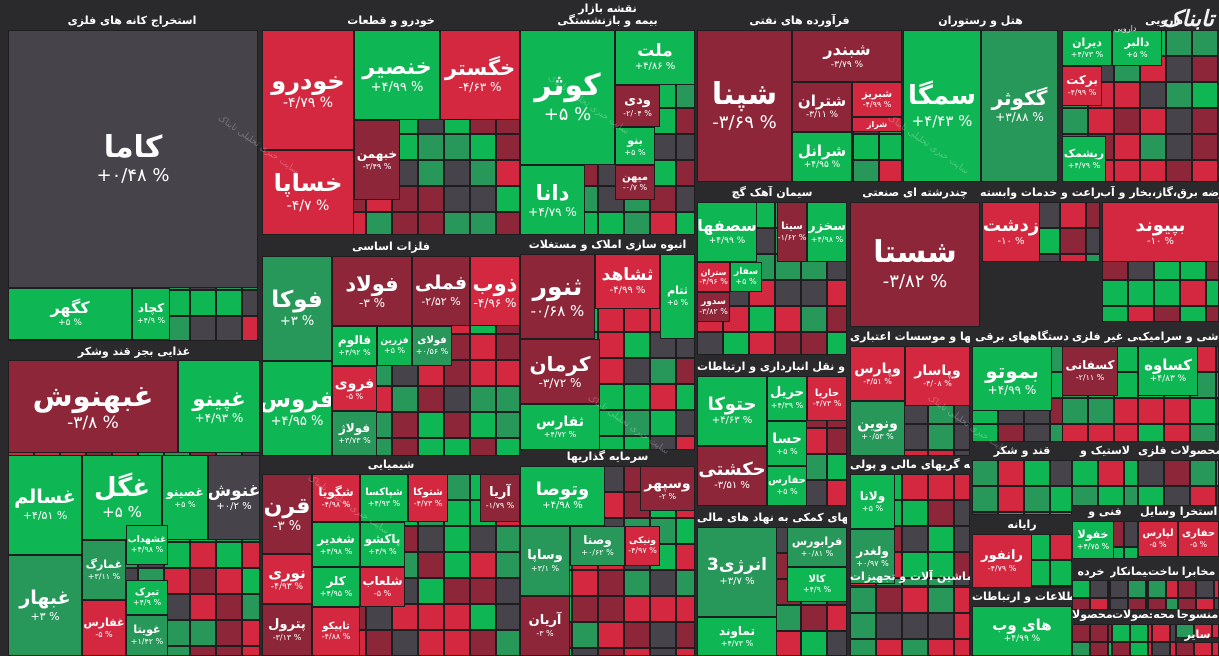 This screenshot has width=1219, height=656. What do you see at coordinates (787, 398) in the screenshot?
I see `stock-tile: حریل +۴/۳۹ %` at bounding box center [787, 398].